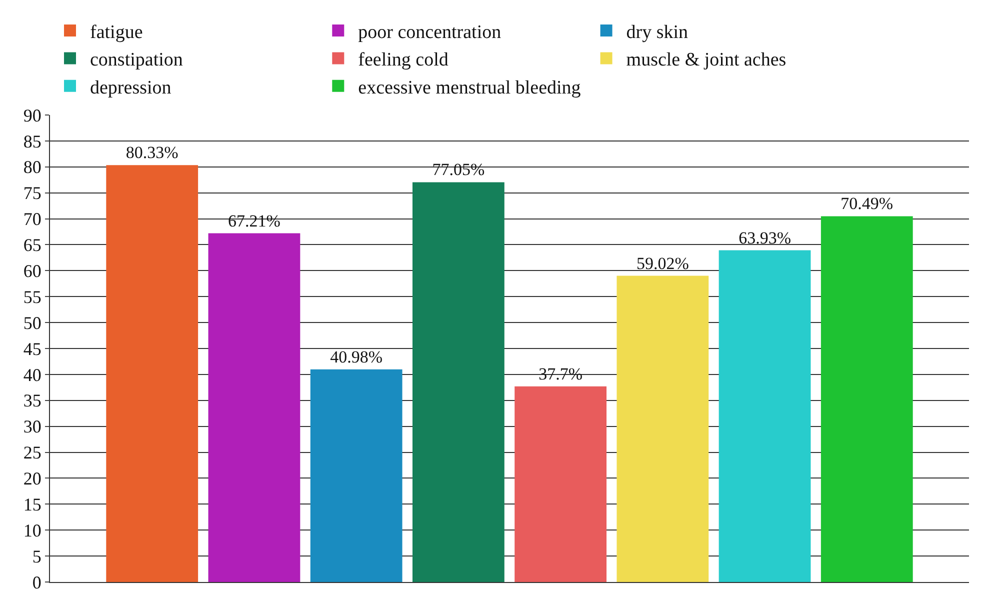  What do you see at coordinates (131, 87) in the screenshot?
I see `legend-label: depression` at bounding box center [131, 87].